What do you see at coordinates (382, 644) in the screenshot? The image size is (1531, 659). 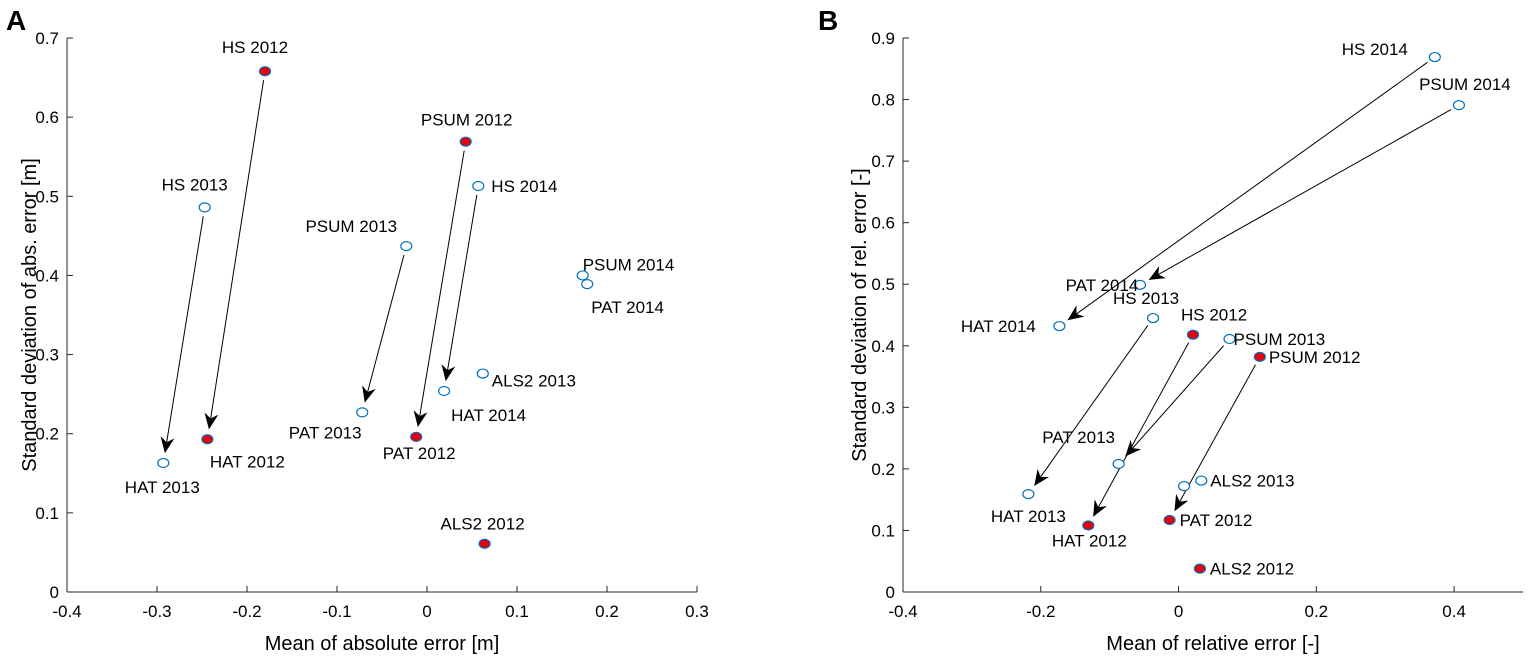 I see `x-axis-label: Mean of absolute error [m]` at bounding box center [382, 644].